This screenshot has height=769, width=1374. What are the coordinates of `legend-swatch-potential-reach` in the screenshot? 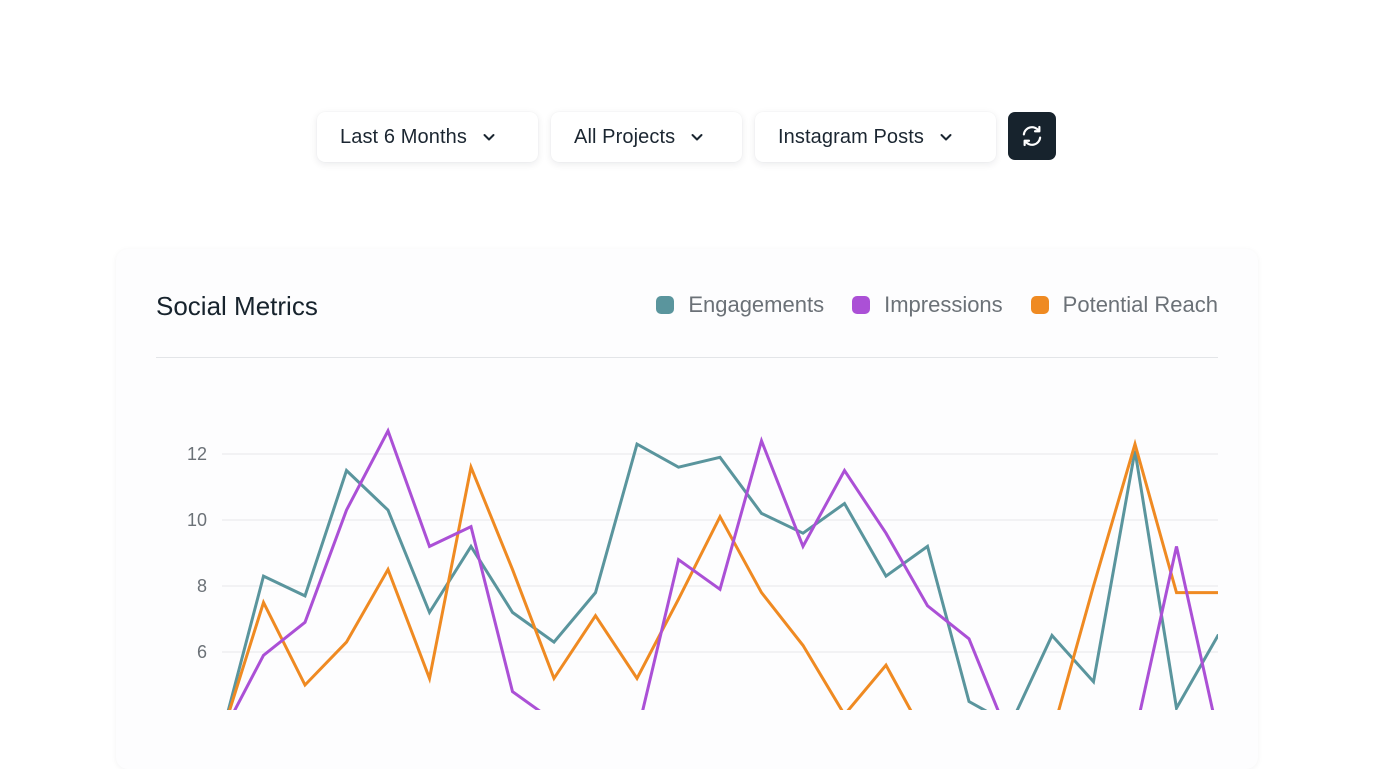 It's located at (1039, 305).